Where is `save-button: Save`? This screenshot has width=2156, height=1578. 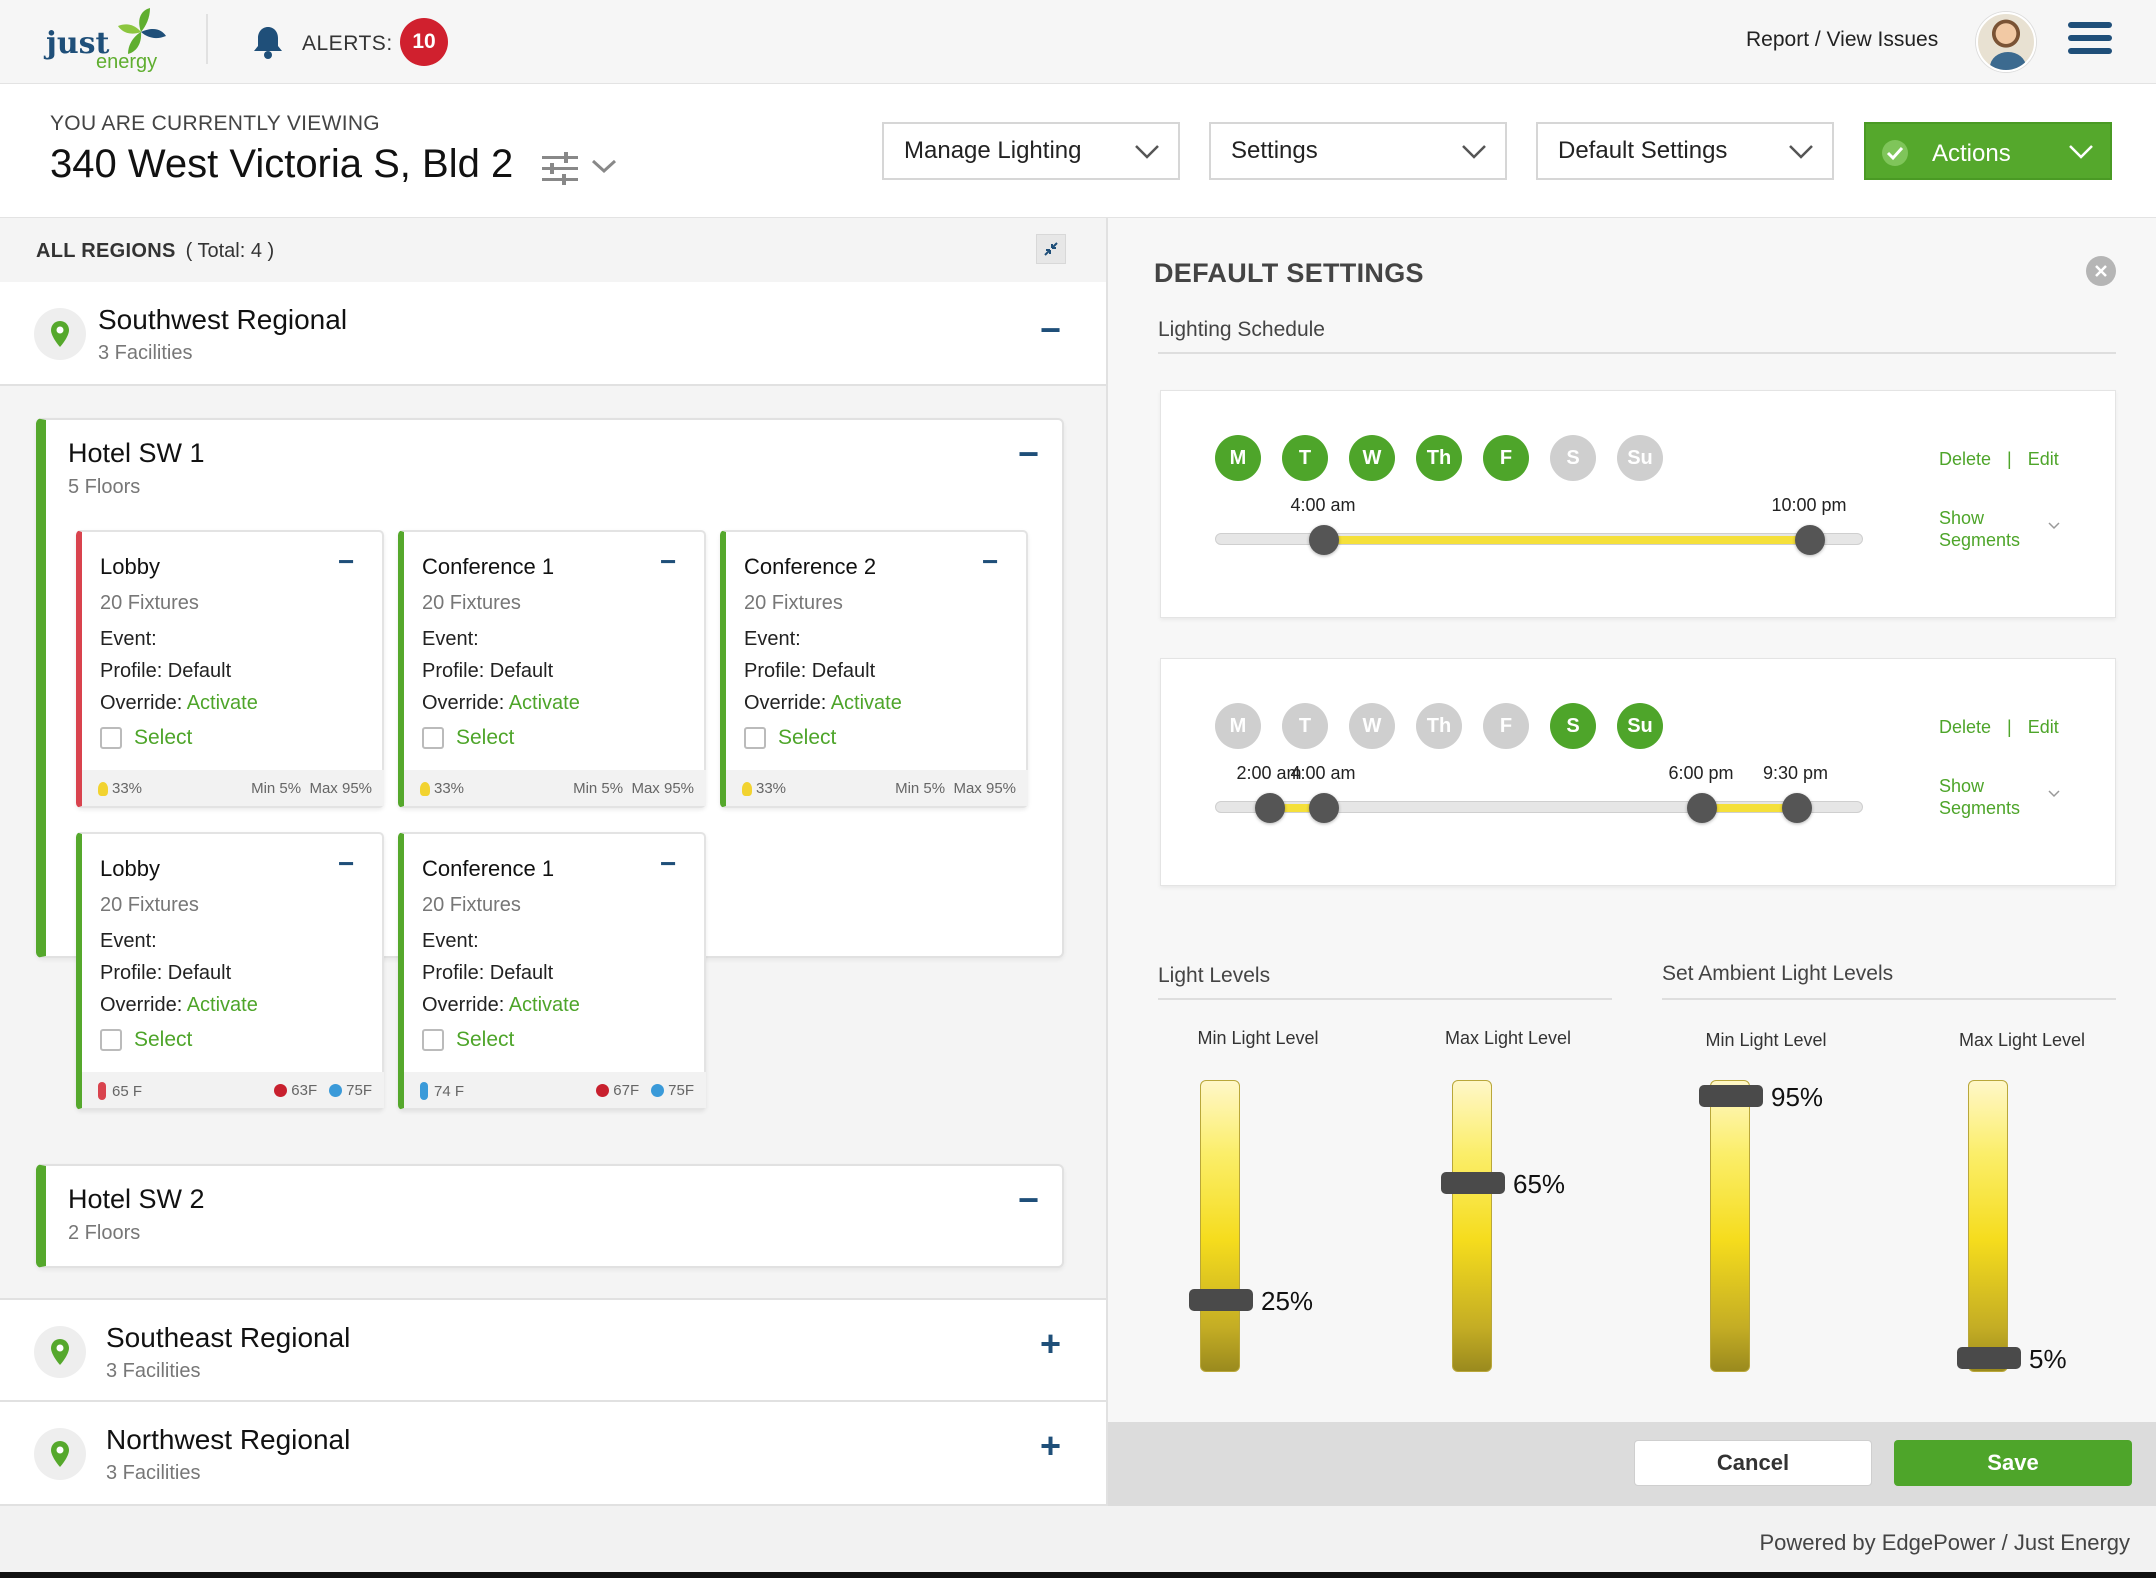 save-button: Save is located at coordinates (2013, 1463).